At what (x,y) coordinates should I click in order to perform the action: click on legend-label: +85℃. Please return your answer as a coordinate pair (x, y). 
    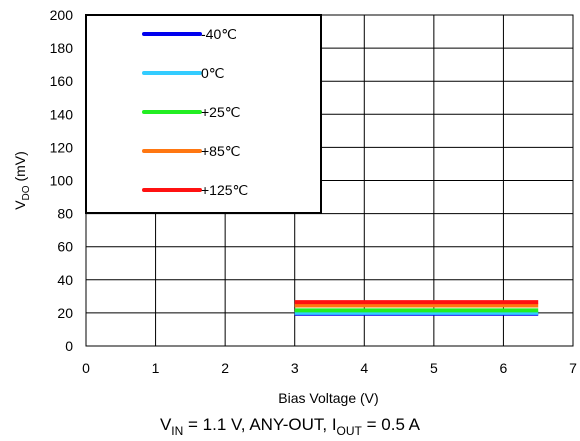
    Looking at the image, I should click on (220, 151).